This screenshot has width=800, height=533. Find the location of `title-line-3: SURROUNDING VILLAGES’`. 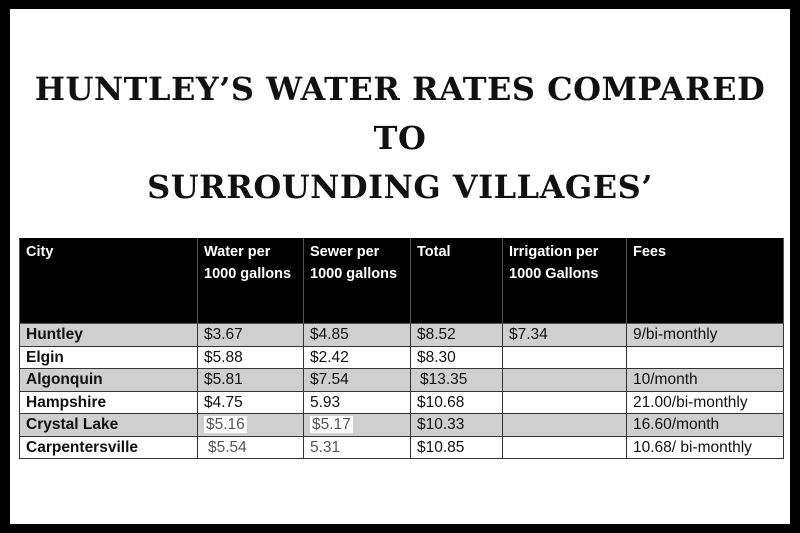

title-line-3: SURROUNDING VILLAGES’ is located at coordinates (400, 187).